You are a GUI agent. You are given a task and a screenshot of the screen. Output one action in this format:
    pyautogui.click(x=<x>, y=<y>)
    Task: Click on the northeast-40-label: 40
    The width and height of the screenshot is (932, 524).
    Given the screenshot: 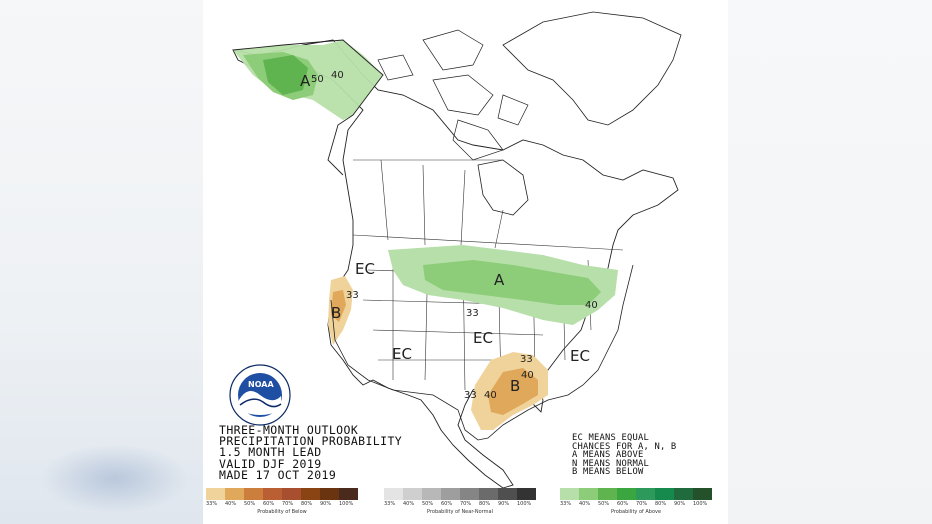 What is the action you would take?
    pyautogui.click(x=591, y=305)
    